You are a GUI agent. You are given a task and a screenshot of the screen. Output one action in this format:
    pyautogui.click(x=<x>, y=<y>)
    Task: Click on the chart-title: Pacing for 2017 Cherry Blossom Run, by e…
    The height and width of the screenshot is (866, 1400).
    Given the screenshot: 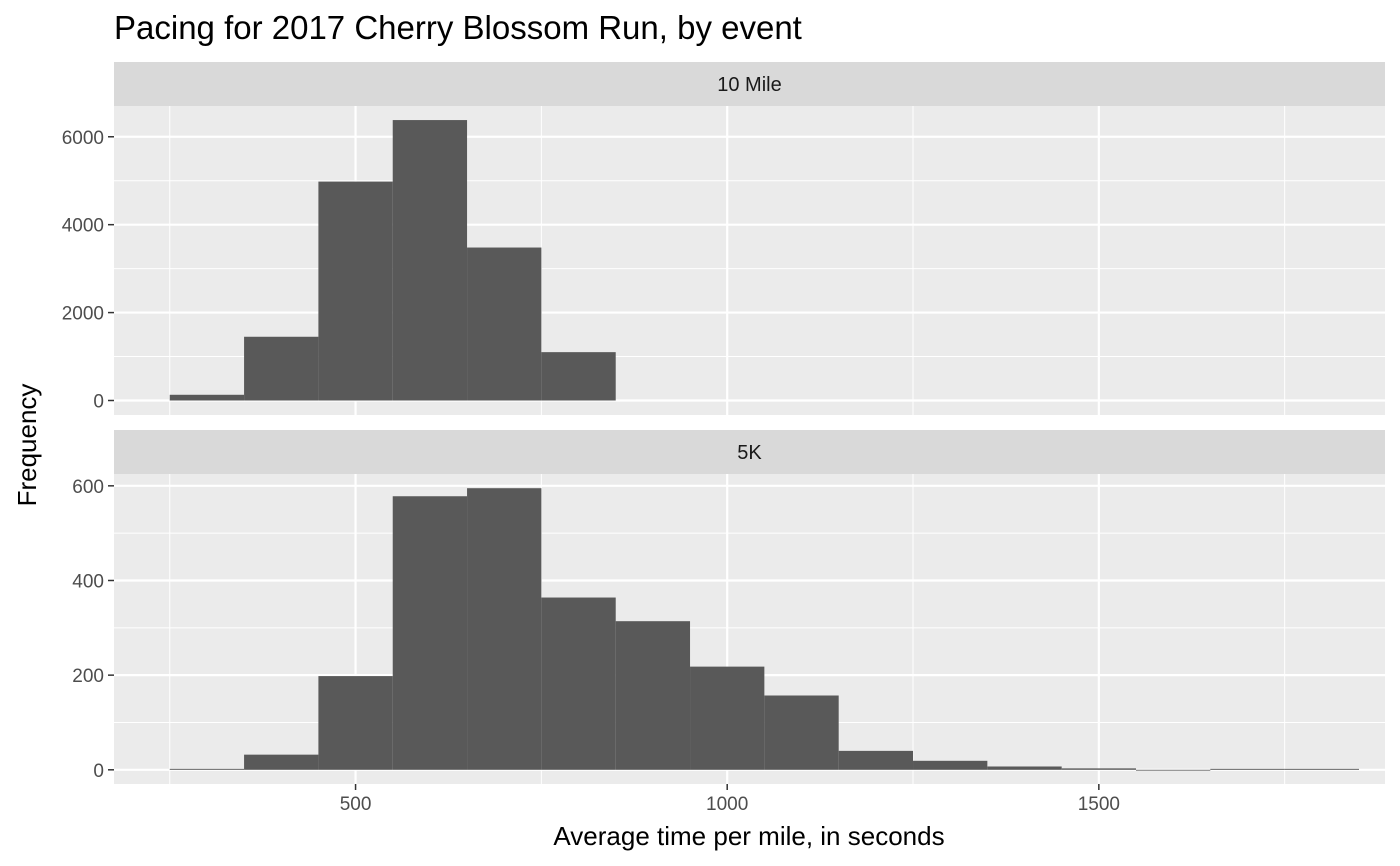 What is the action you would take?
    pyautogui.click(x=458, y=27)
    